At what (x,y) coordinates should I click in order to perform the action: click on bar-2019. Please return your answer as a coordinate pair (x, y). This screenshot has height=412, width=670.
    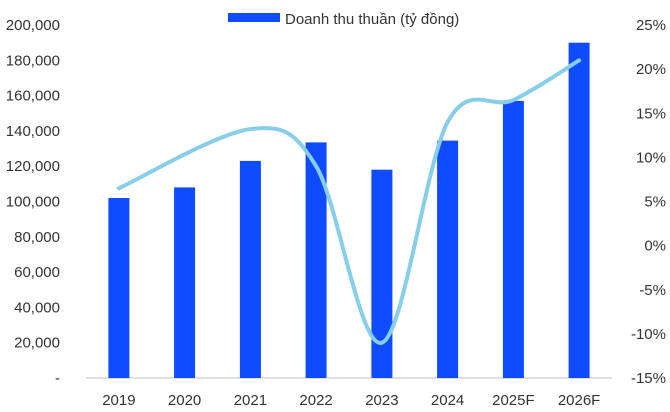
    Looking at the image, I should click on (119, 288).